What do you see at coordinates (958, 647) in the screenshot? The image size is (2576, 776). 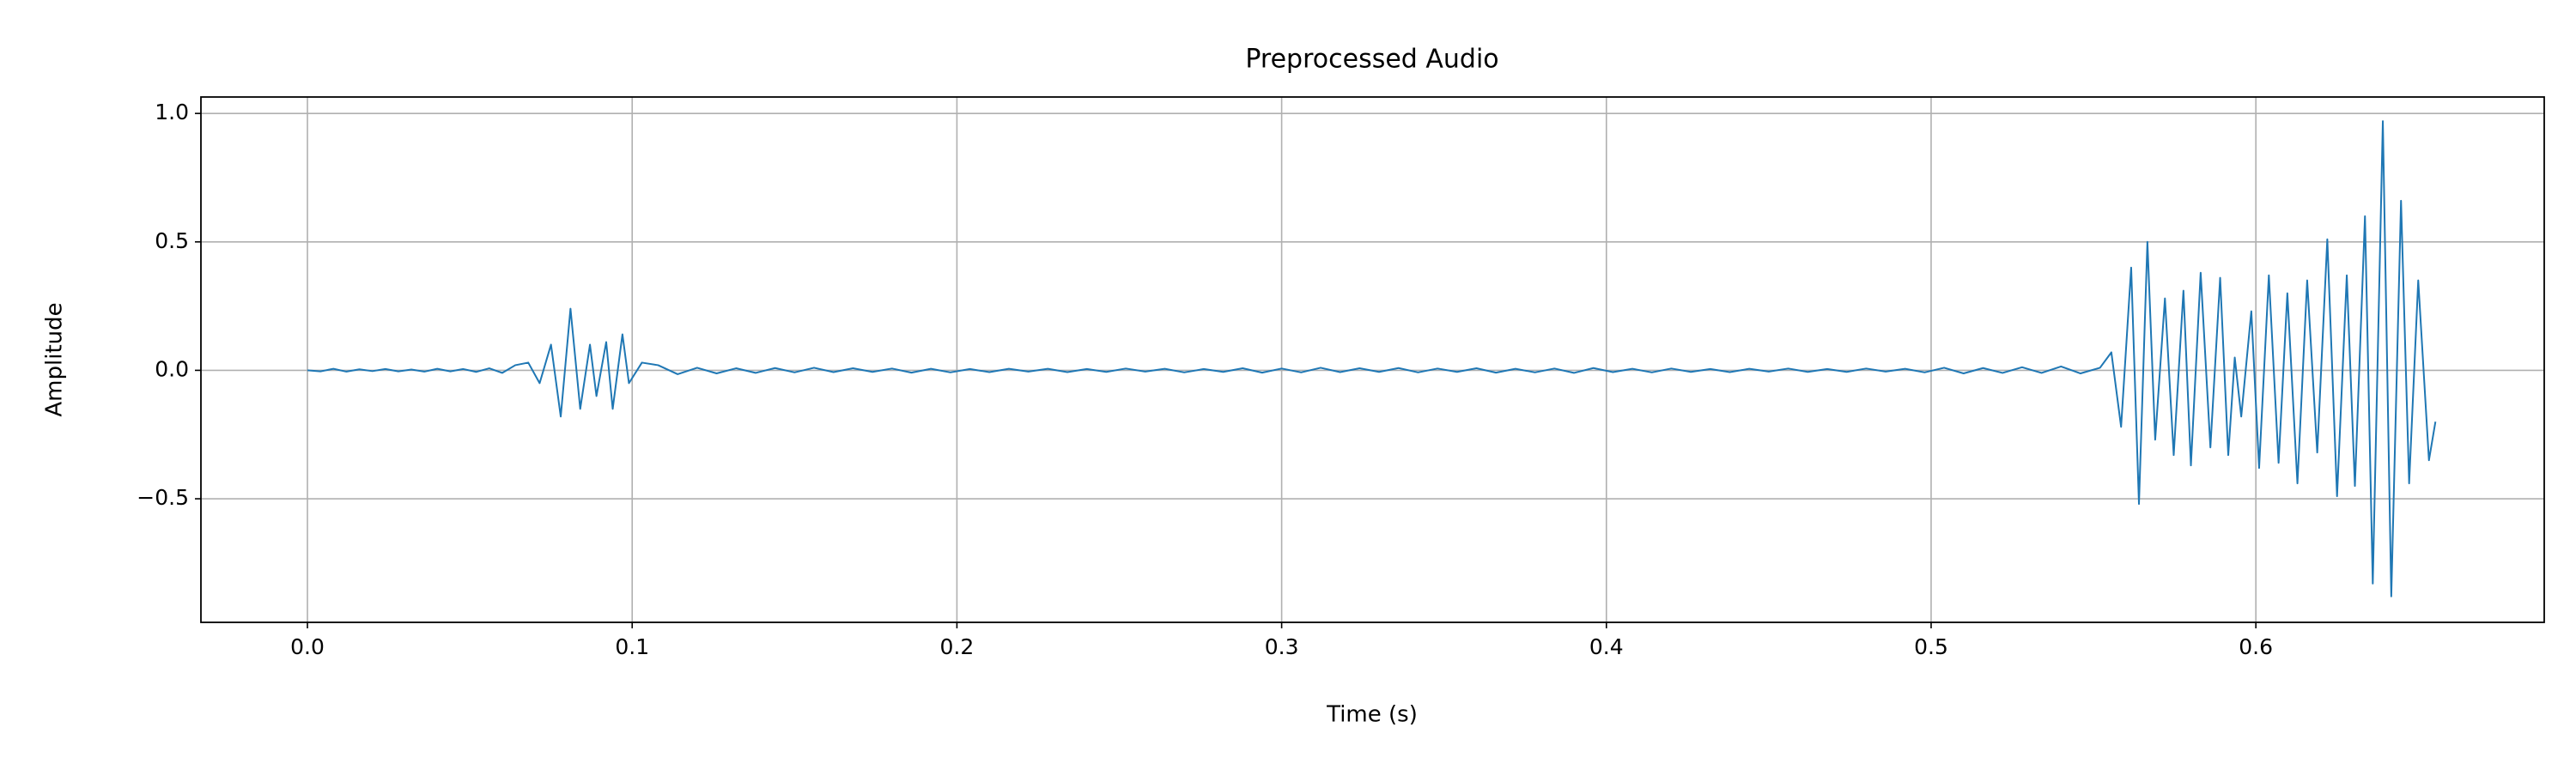 I see `x-tick-label: 0.2` at bounding box center [958, 647].